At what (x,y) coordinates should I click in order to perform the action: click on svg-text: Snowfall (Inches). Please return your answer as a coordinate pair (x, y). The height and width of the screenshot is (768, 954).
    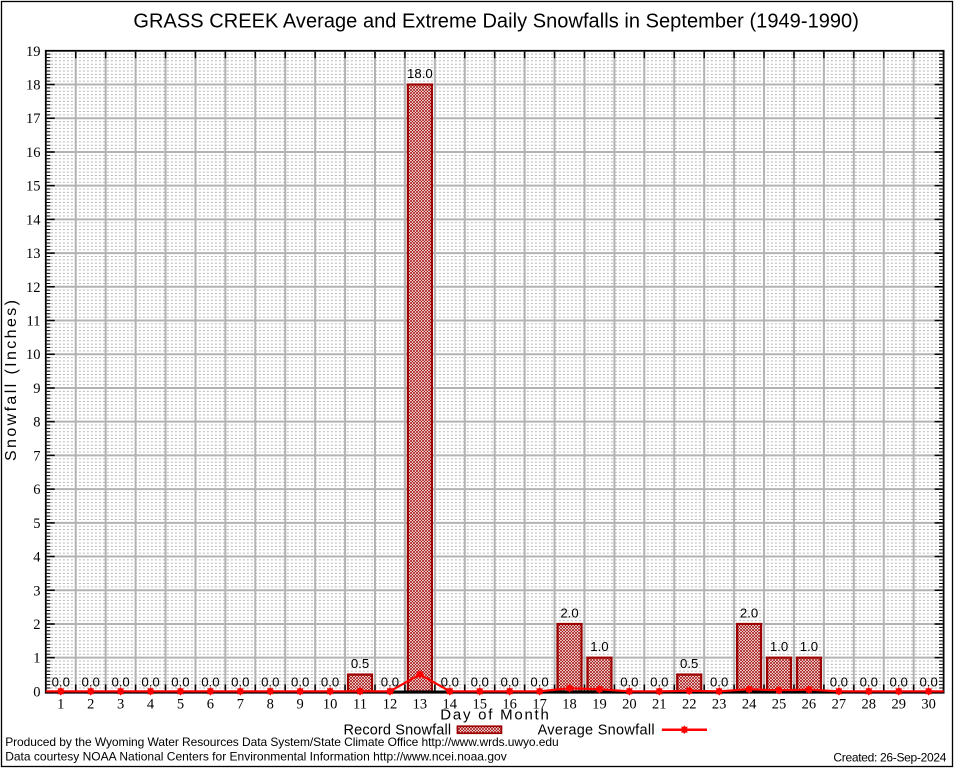
    Looking at the image, I should click on (11, 380).